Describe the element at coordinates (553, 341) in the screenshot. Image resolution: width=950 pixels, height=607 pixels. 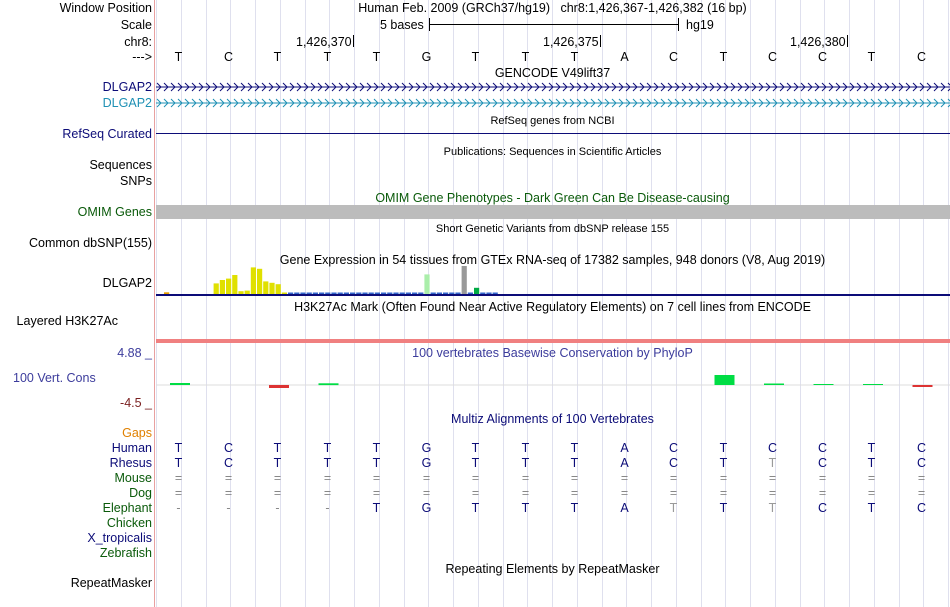
I see `h3k27ac-signal` at that location.